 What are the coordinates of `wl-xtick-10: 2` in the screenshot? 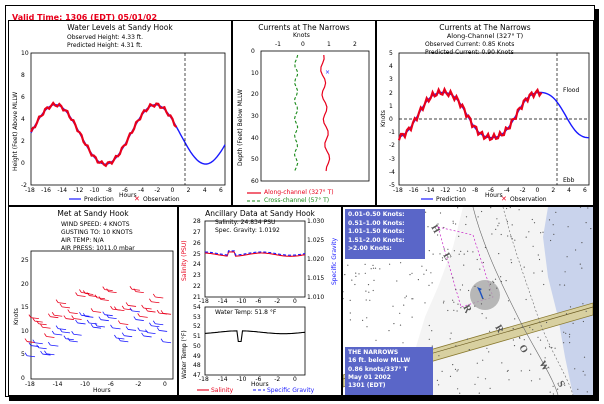 It's located at (188, 190).